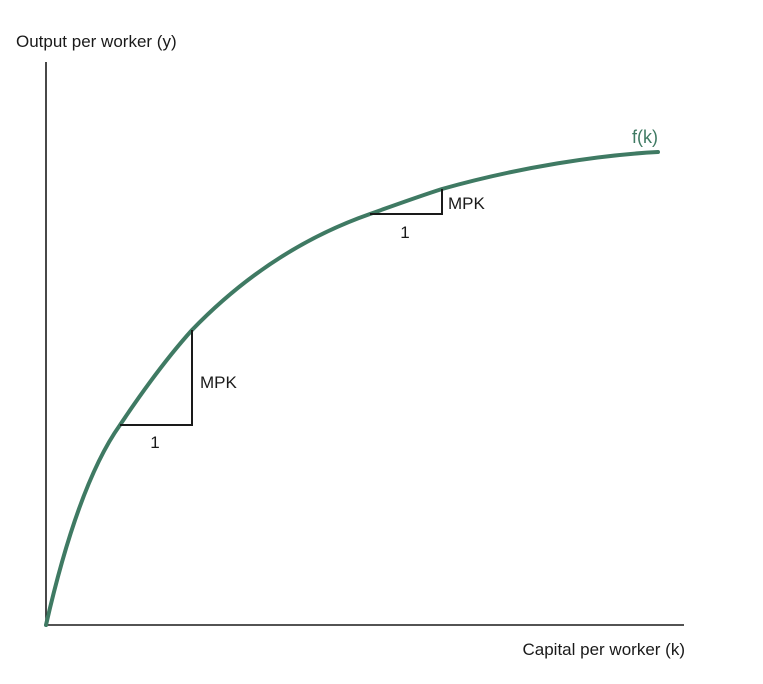  Describe the element at coordinates (96, 41) in the screenshot. I see `y-axis-label: Output per worker (y)` at that location.